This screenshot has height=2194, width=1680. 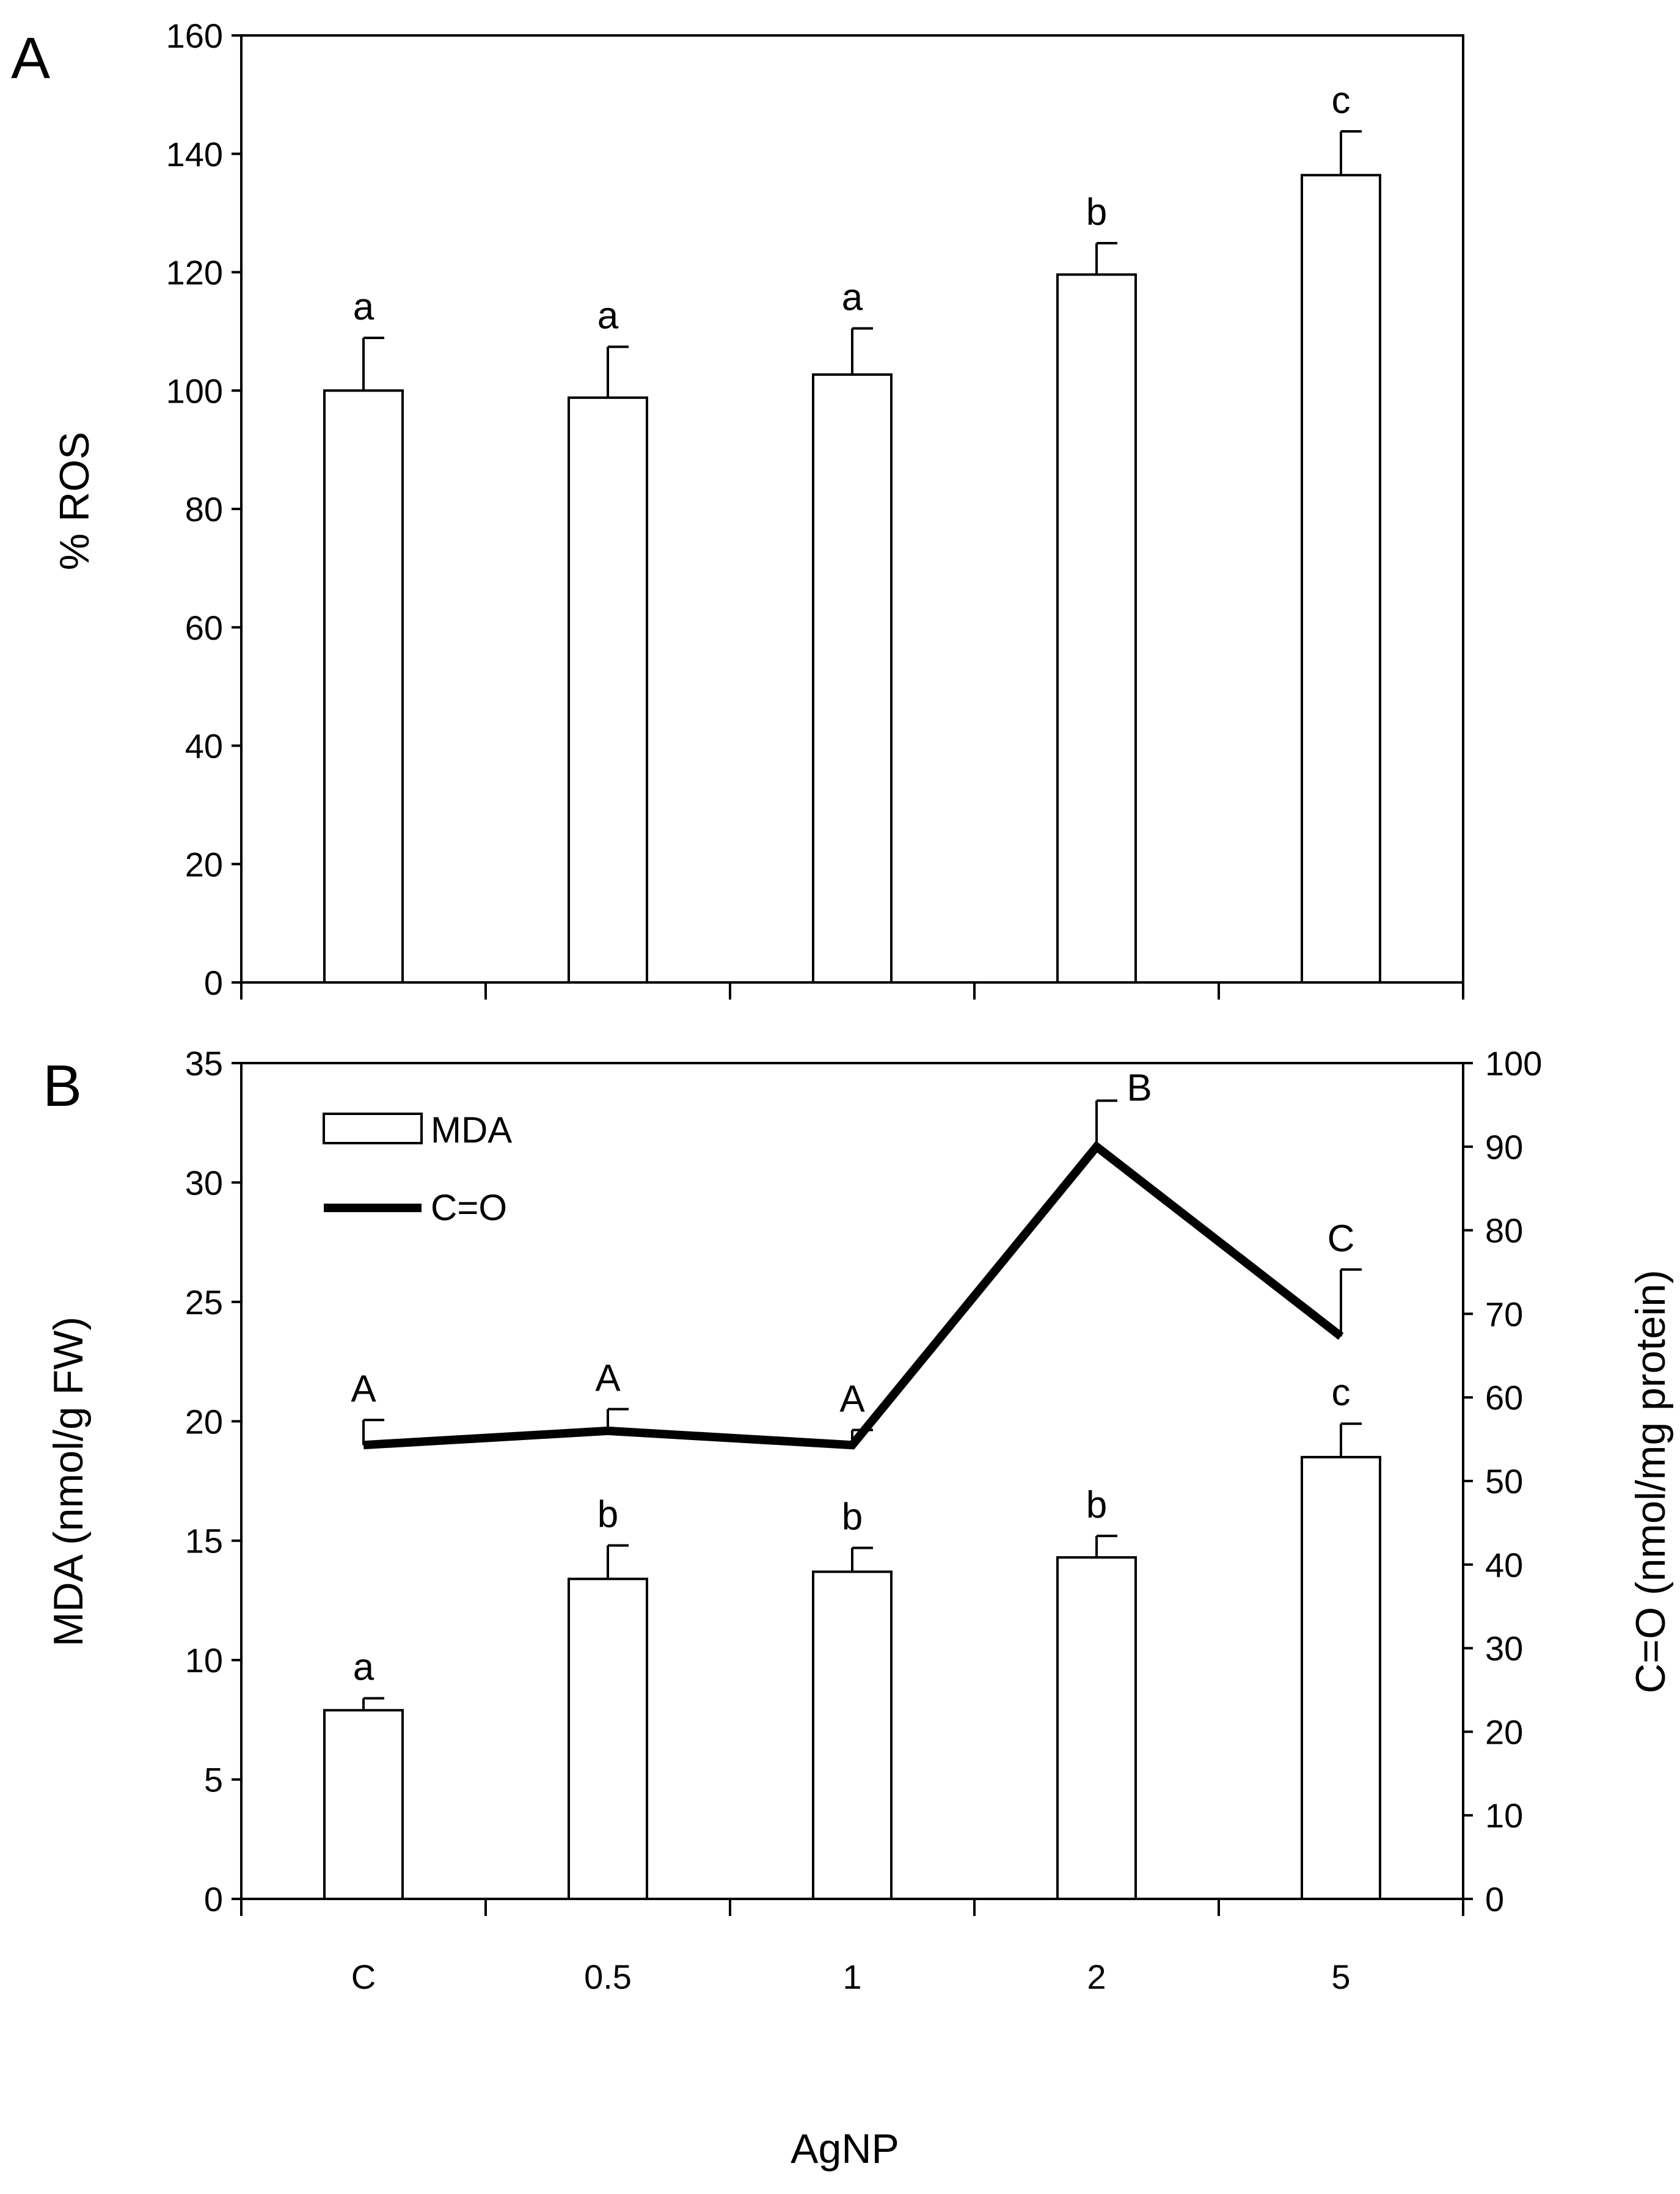 I want to click on left-y-tick-label: 35, so click(x=204, y=1063).